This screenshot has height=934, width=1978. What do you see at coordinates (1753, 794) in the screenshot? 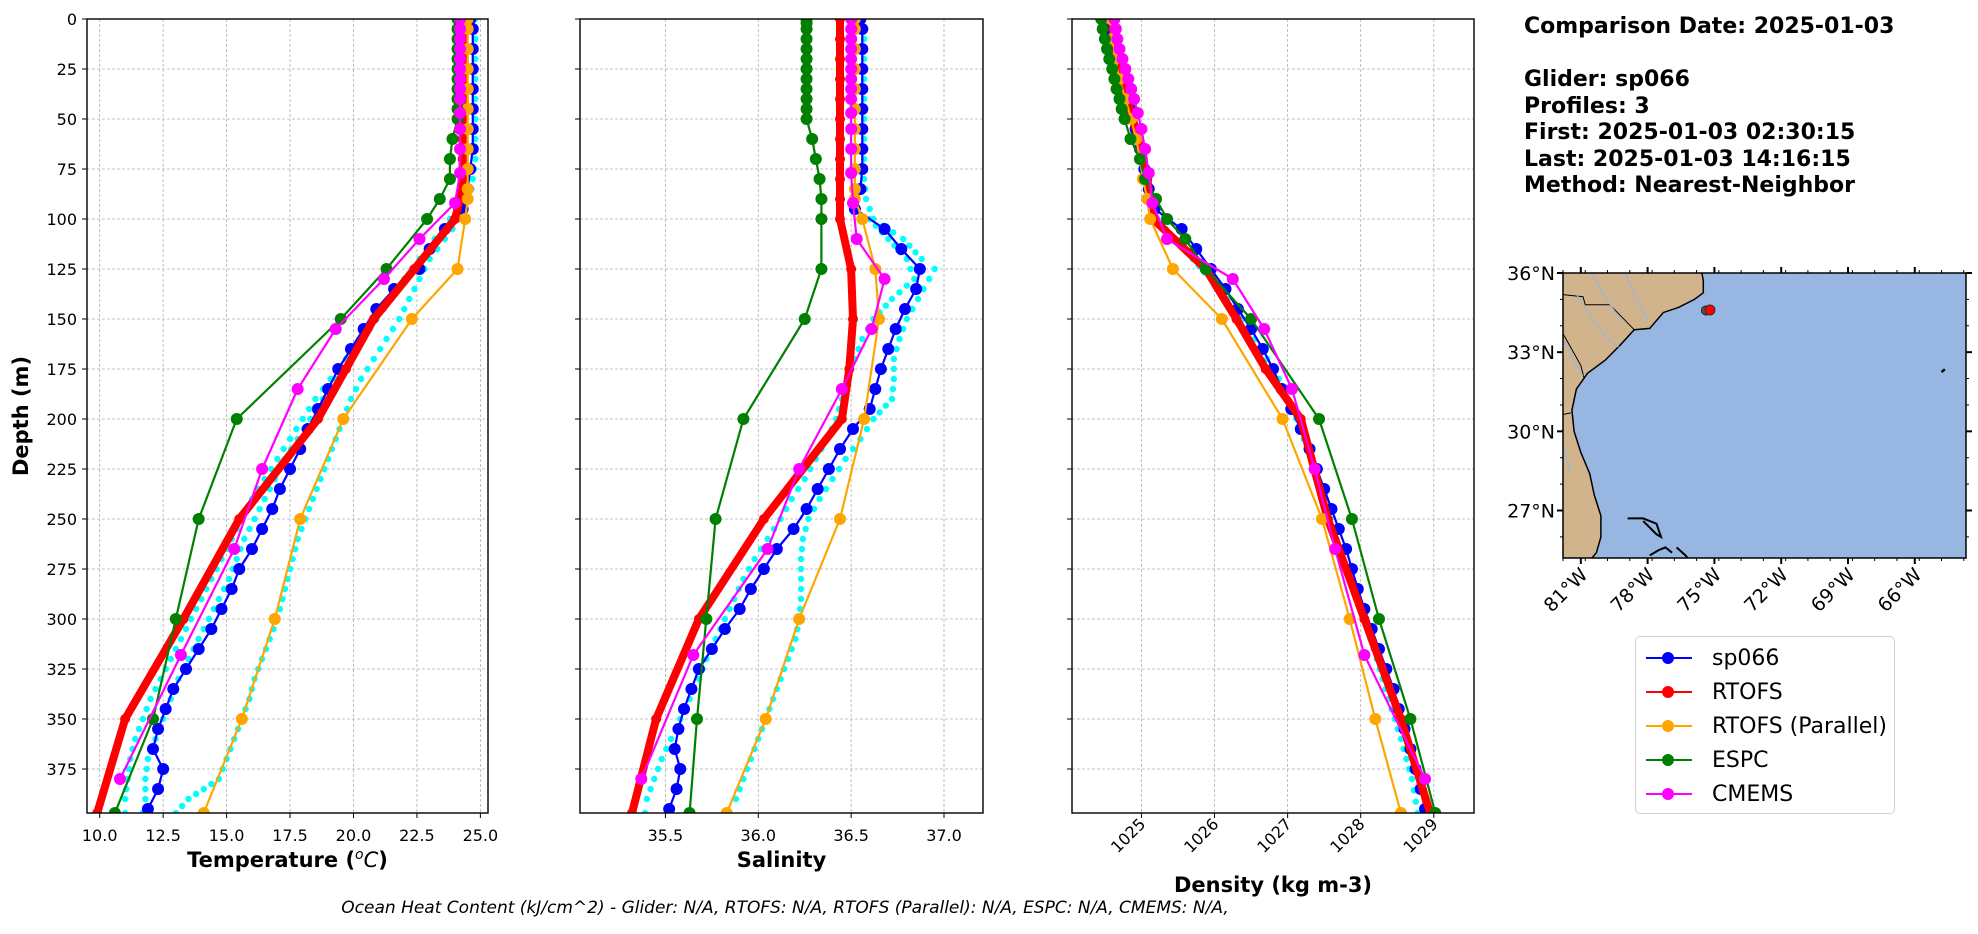
I see `legend-label: CMEMS` at bounding box center [1753, 794].